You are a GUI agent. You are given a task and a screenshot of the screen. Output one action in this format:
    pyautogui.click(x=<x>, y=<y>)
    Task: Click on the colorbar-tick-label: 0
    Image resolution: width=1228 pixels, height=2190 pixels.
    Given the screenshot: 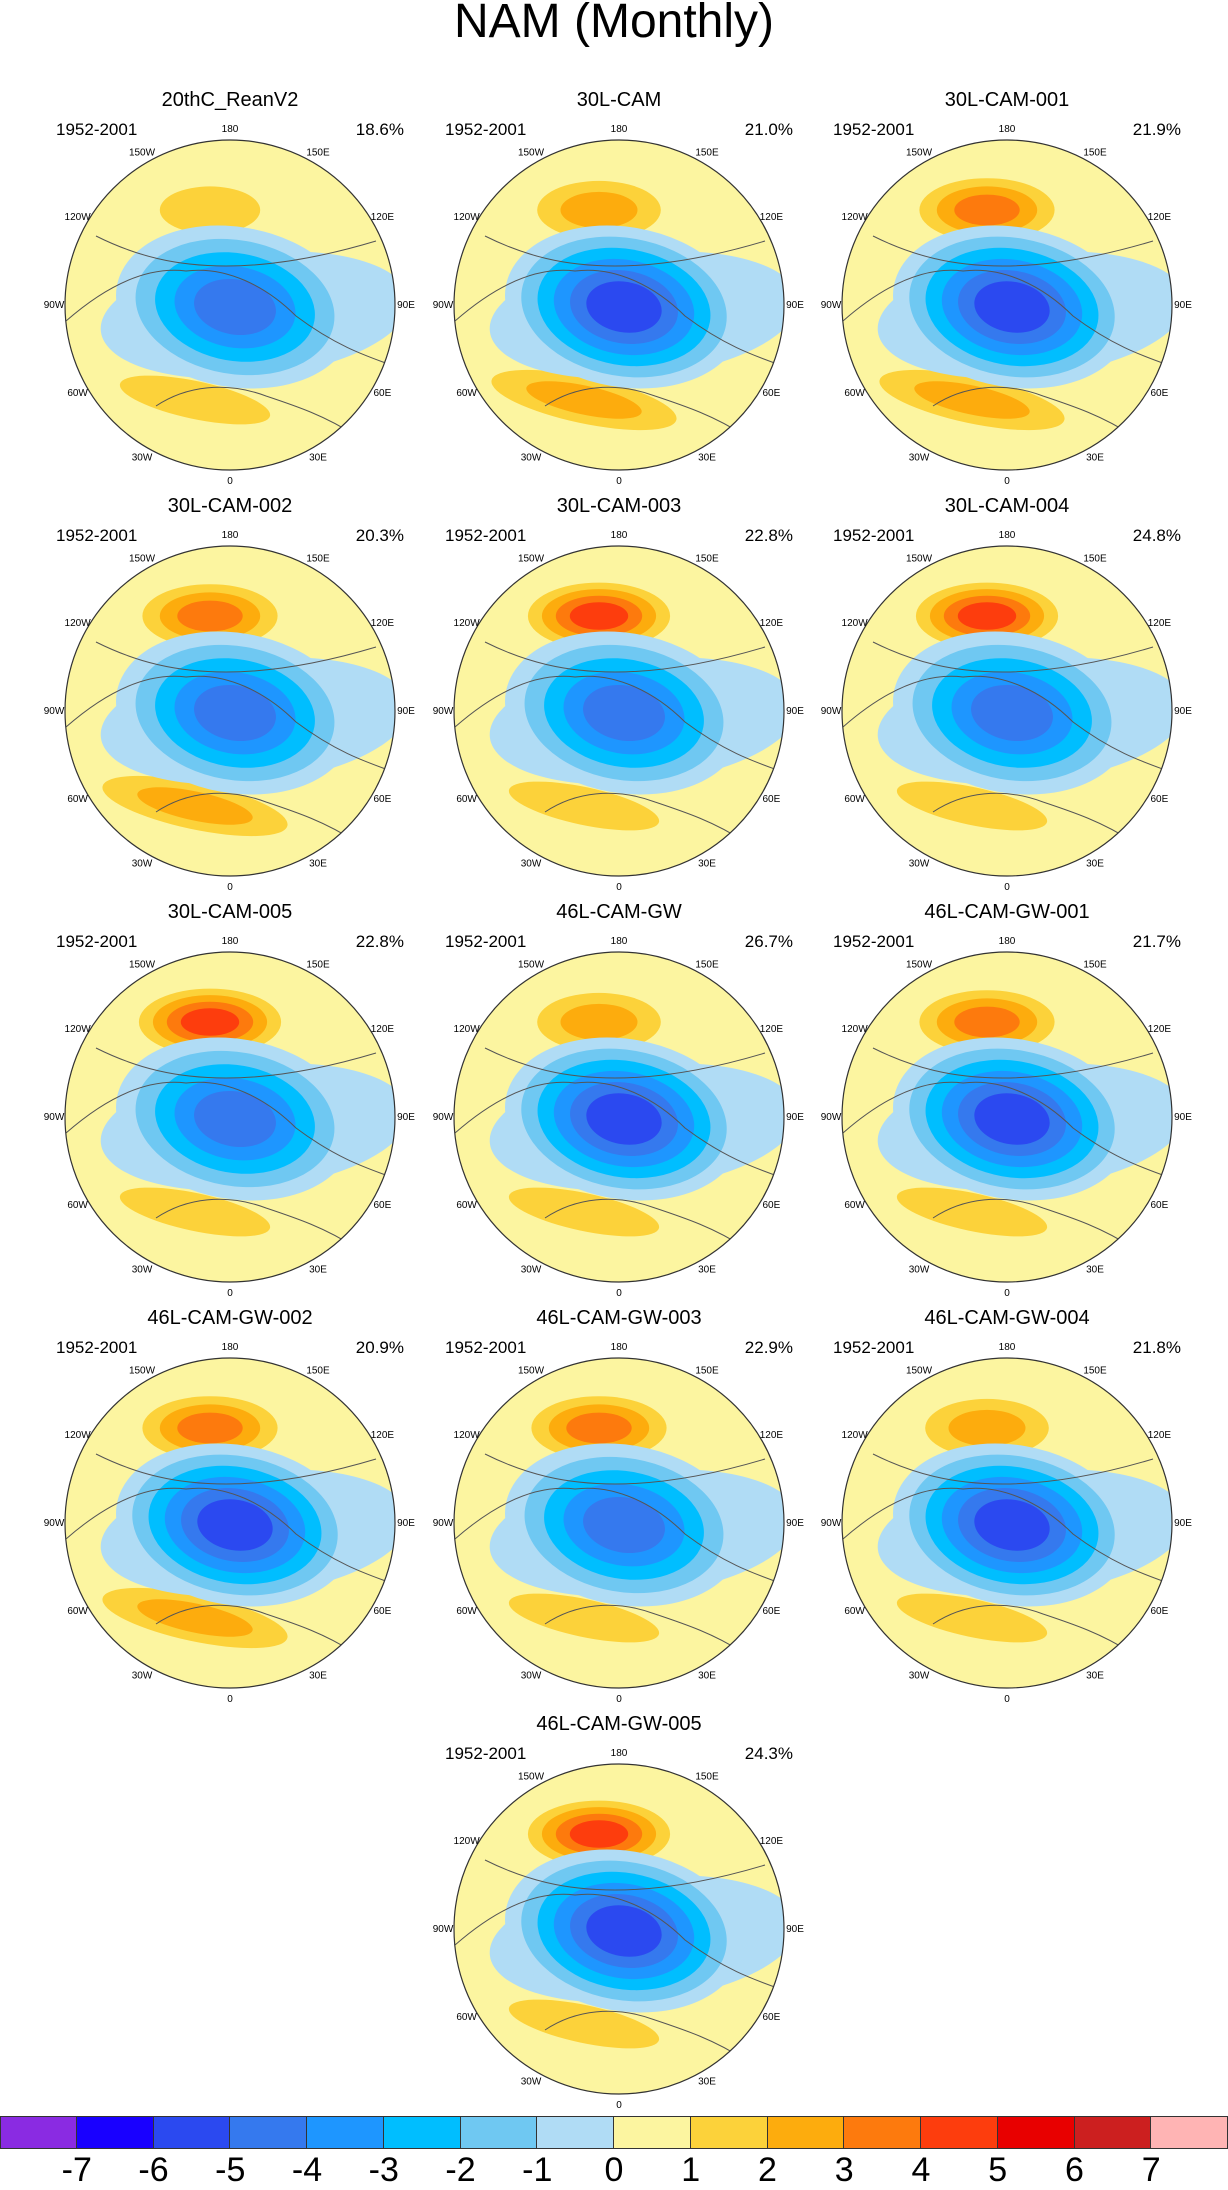 What is the action you would take?
    pyautogui.click(x=614, y=2170)
    